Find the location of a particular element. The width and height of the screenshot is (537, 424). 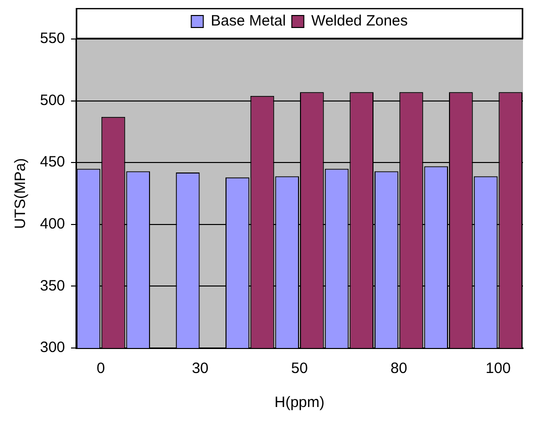

y-tick-label: 300 is located at coordinates (53, 347).